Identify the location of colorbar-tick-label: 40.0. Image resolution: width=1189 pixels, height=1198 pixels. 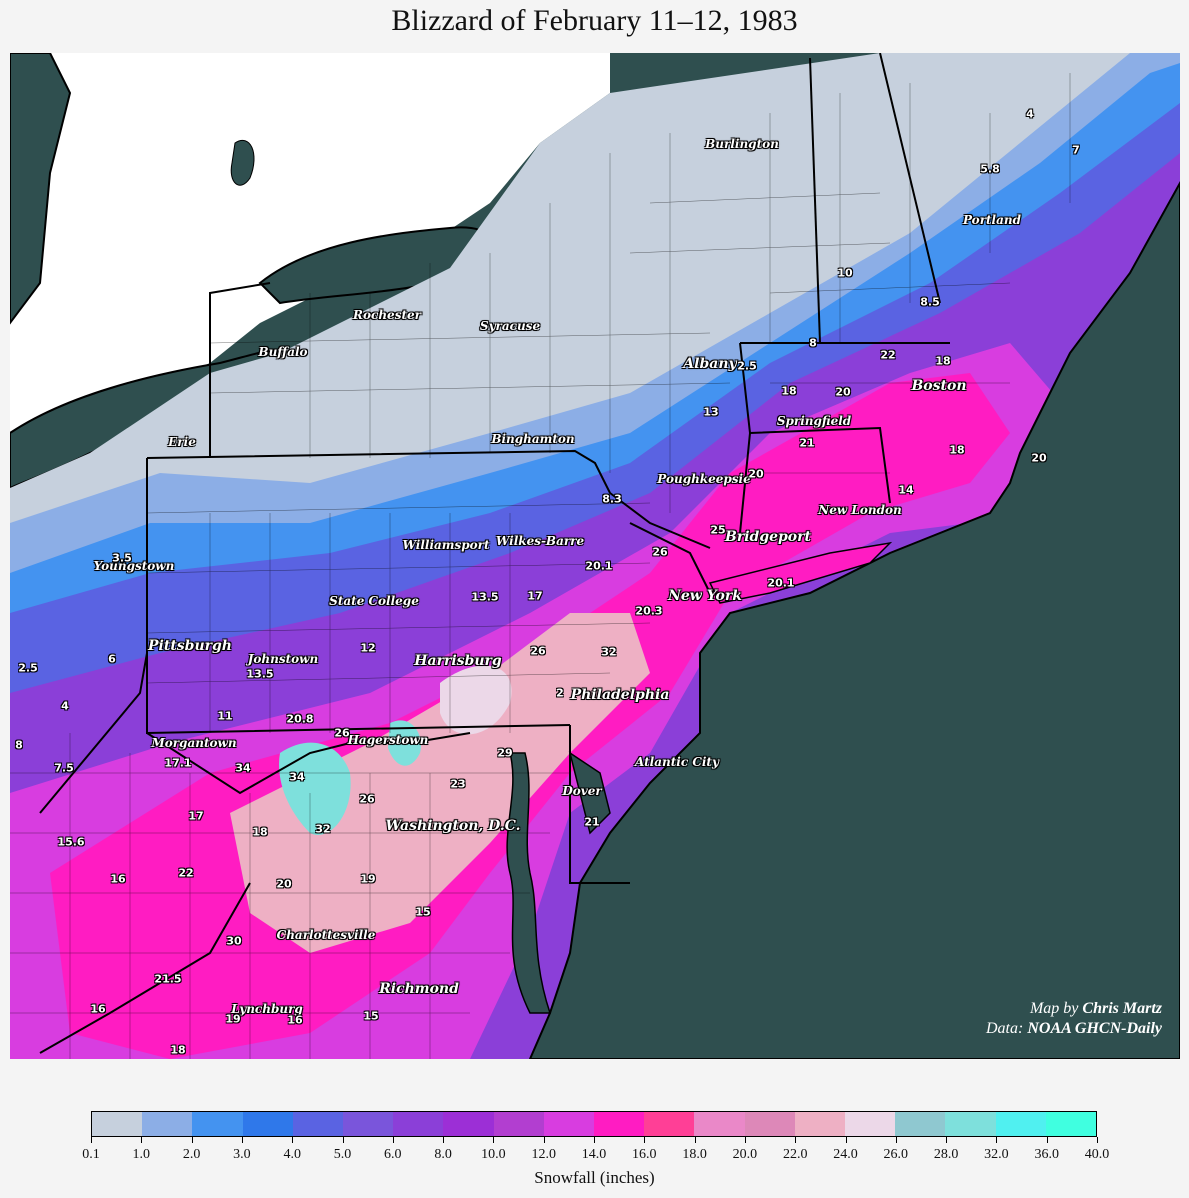
(1097, 1154).